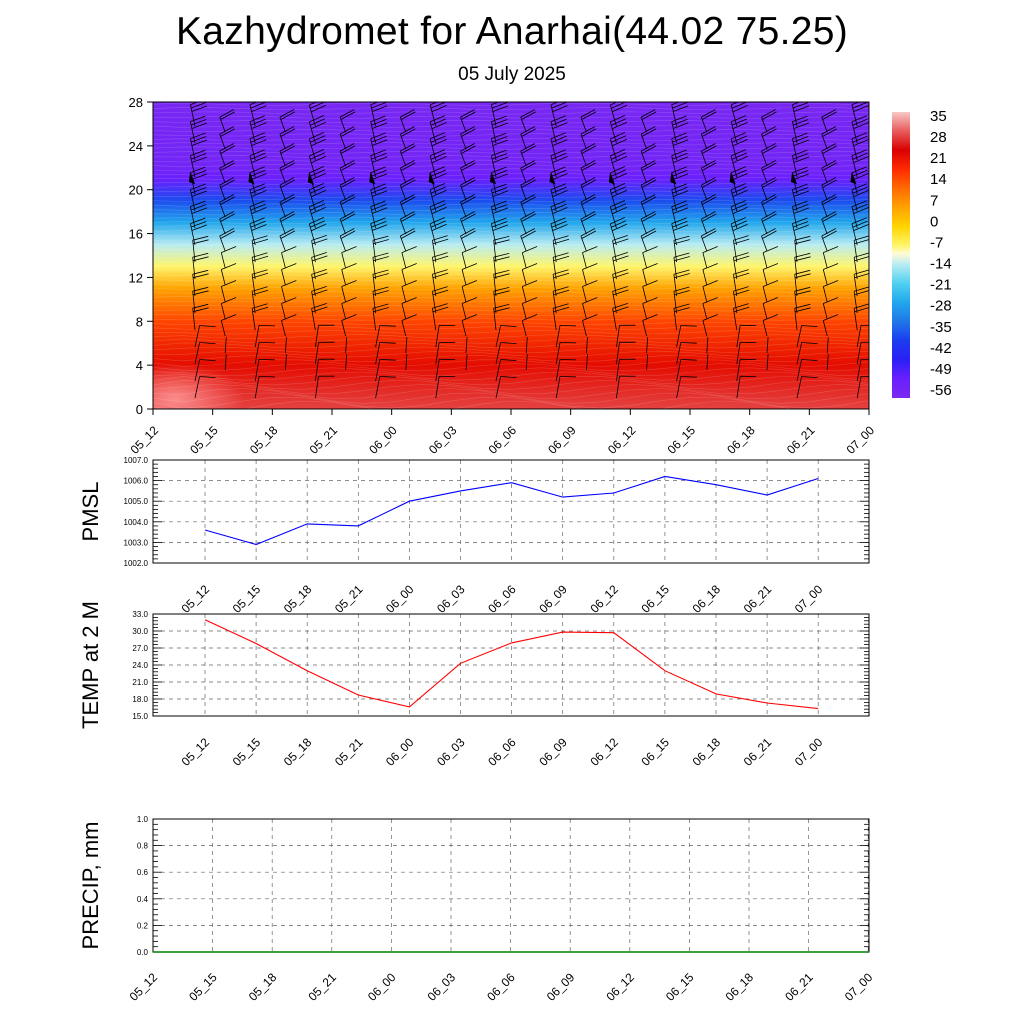  Describe the element at coordinates (443, 440) in the screenshot. I see `heat-x-tick: 06_03` at that location.